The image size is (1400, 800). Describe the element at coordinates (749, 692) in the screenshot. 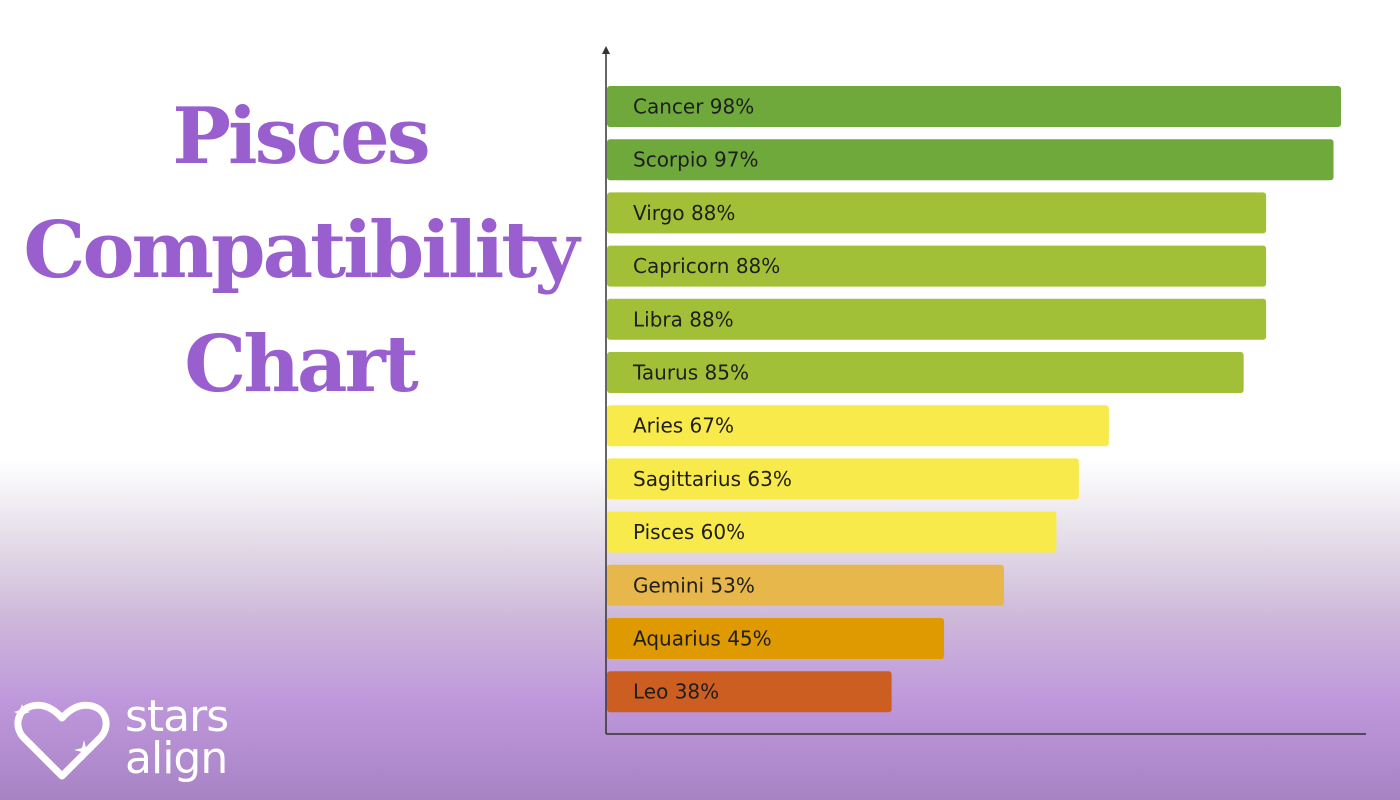

I see `bar-leo` at that location.